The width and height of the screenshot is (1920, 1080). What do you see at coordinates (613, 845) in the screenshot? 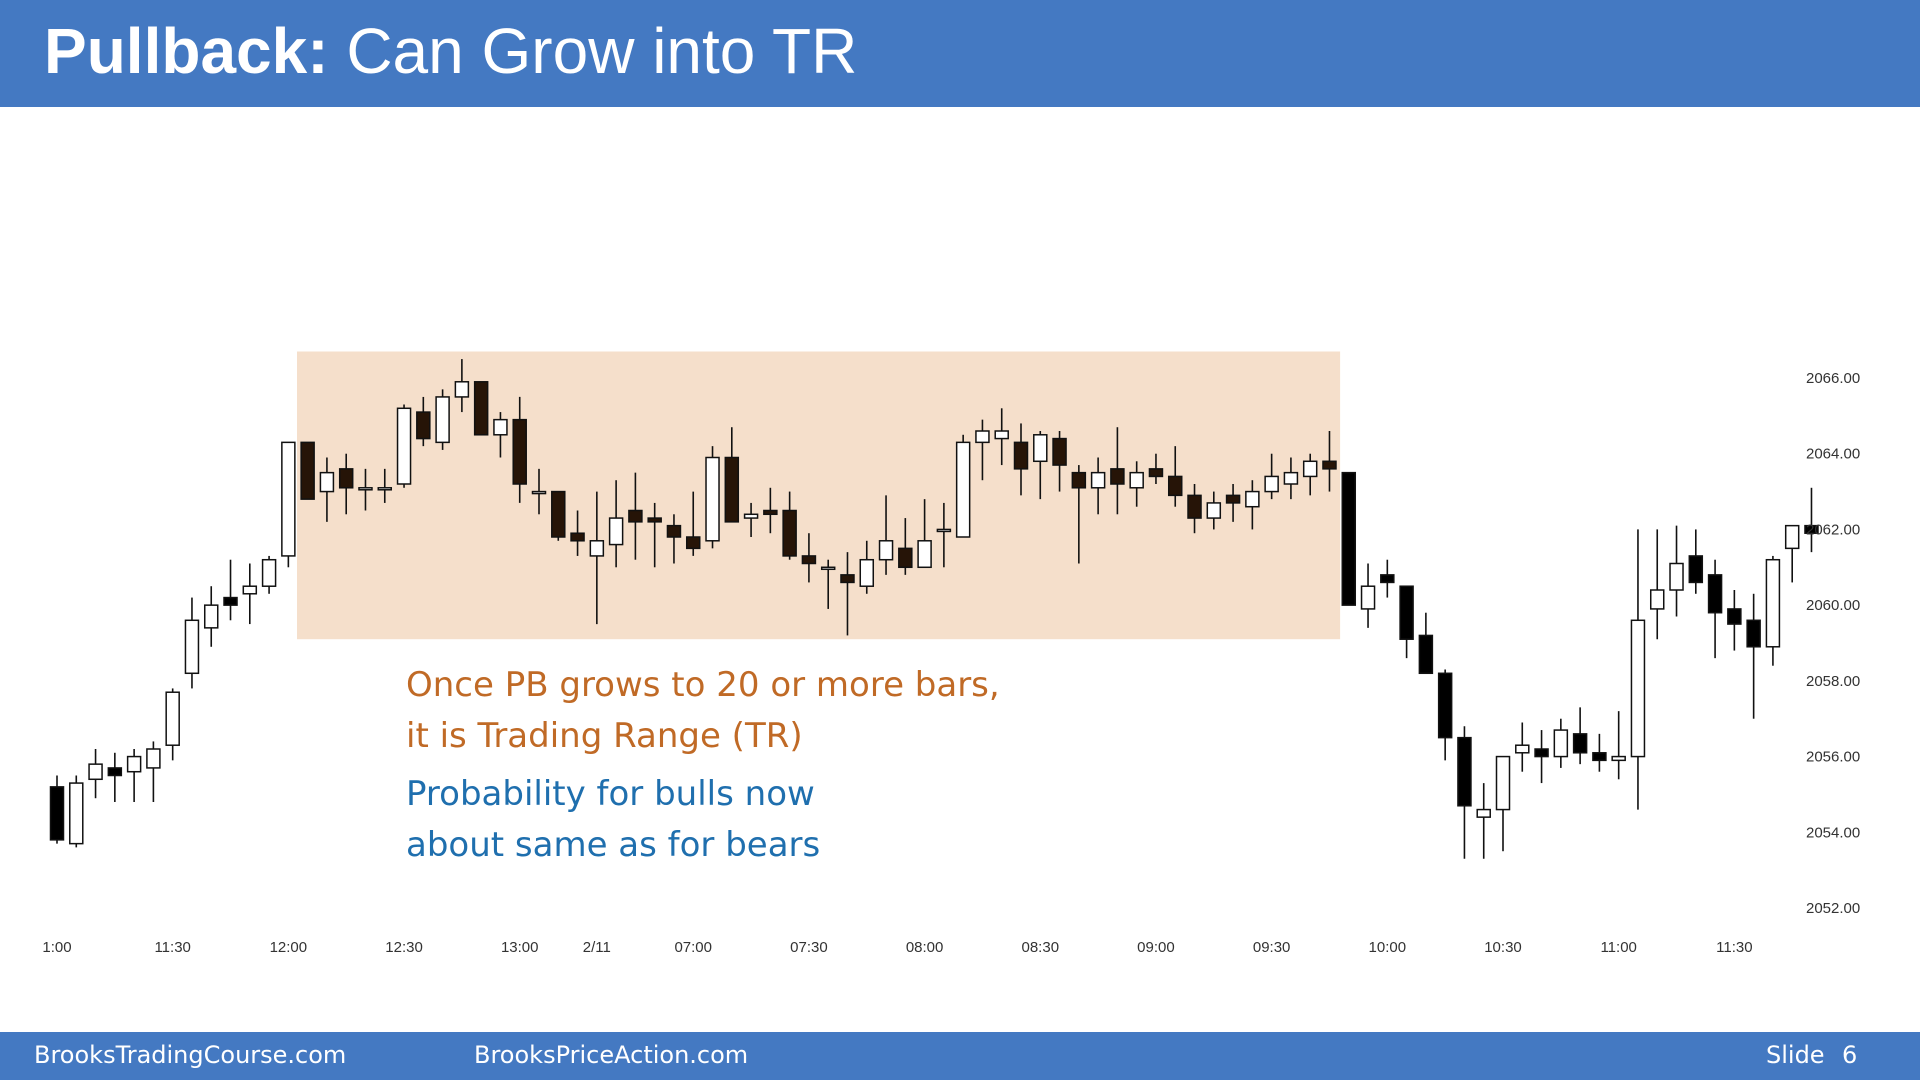
I see `annotation-line: about same as for bears` at bounding box center [613, 845].